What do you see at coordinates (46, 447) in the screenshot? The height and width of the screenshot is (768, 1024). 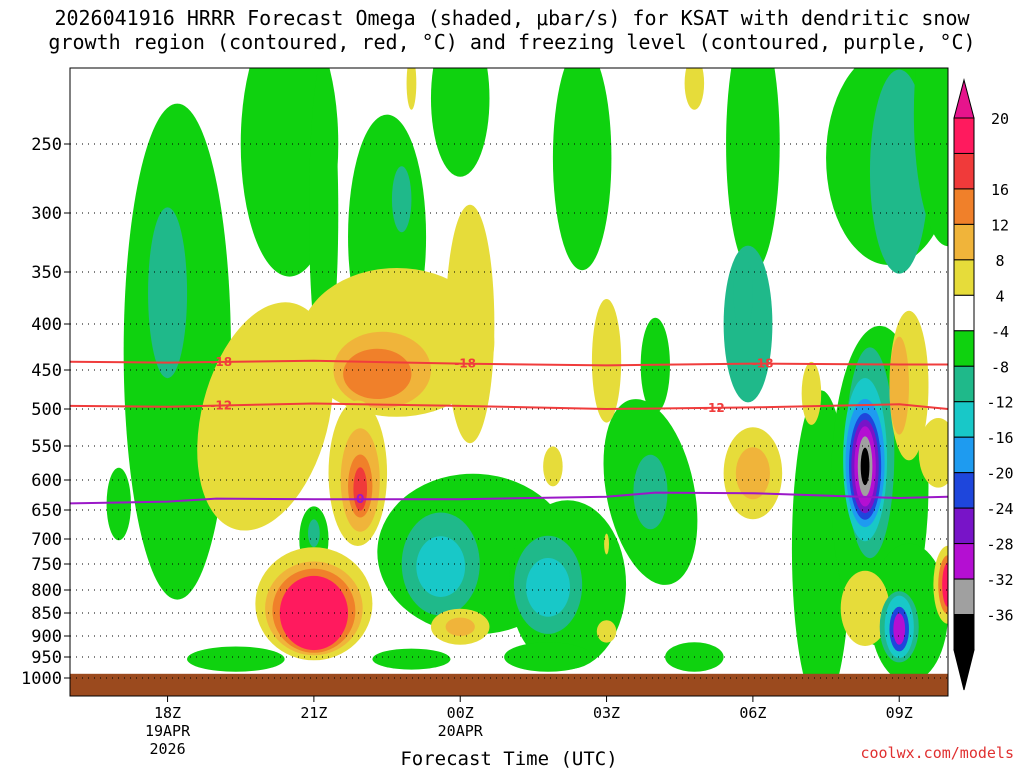 I see `y-tick-label-550: 550` at bounding box center [46, 447].